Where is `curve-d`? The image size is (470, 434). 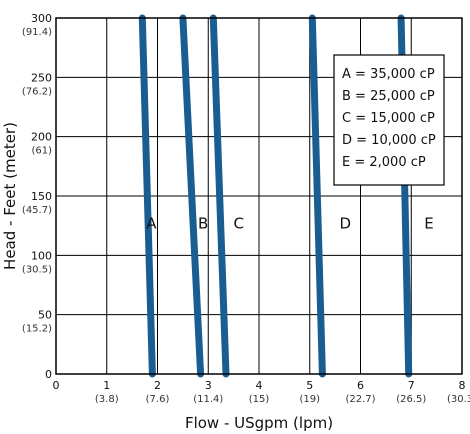 curve-d is located at coordinates (317, 196).